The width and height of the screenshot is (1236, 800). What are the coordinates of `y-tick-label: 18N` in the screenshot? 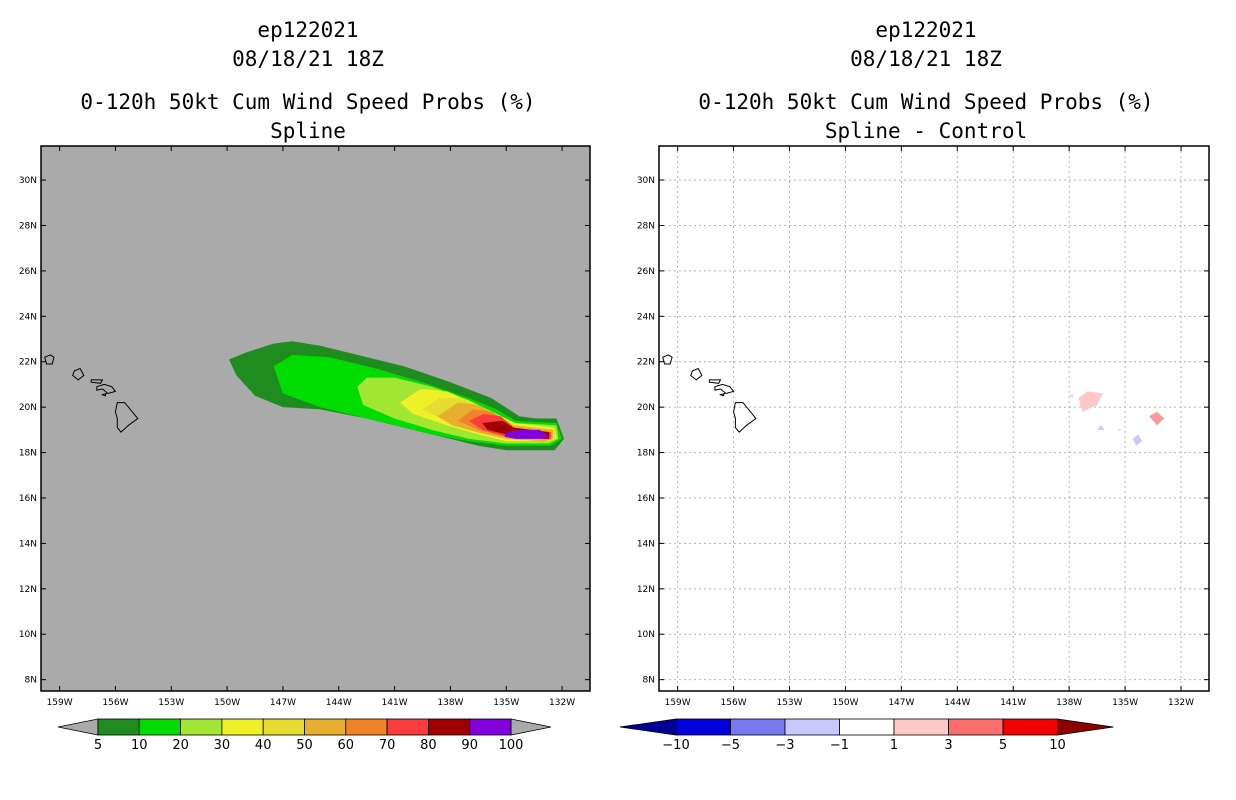 It's located at (646, 454).